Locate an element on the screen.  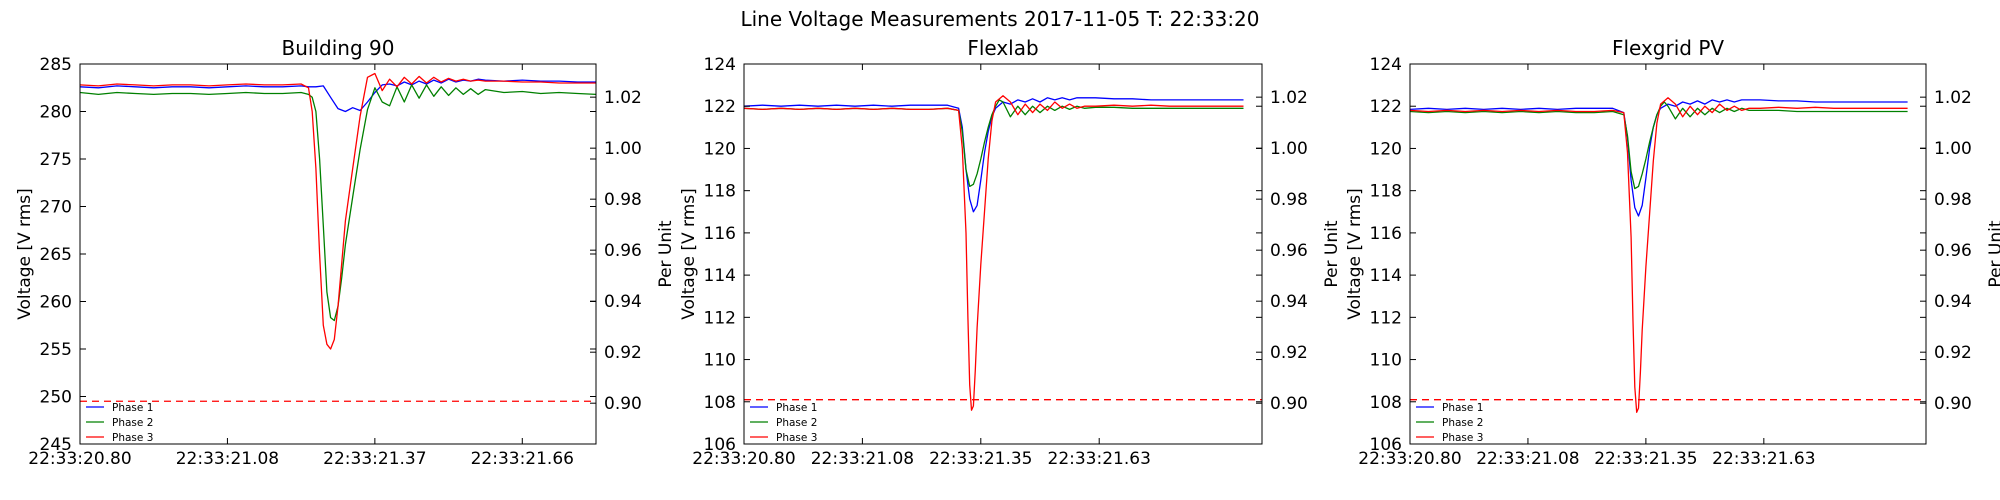
chart-title: Flexlab is located at coordinates (1002, 48).